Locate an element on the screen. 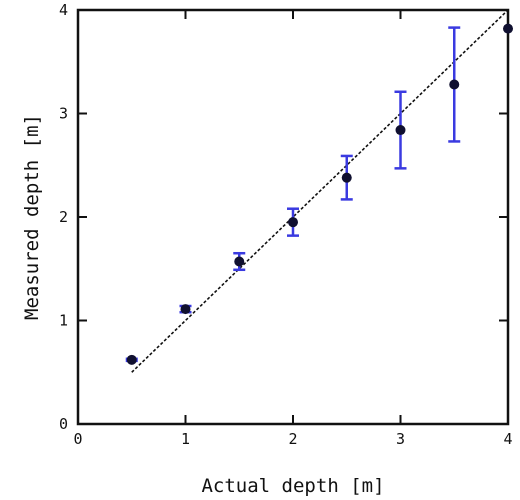  x-tick-label: 1 is located at coordinates (185, 439).